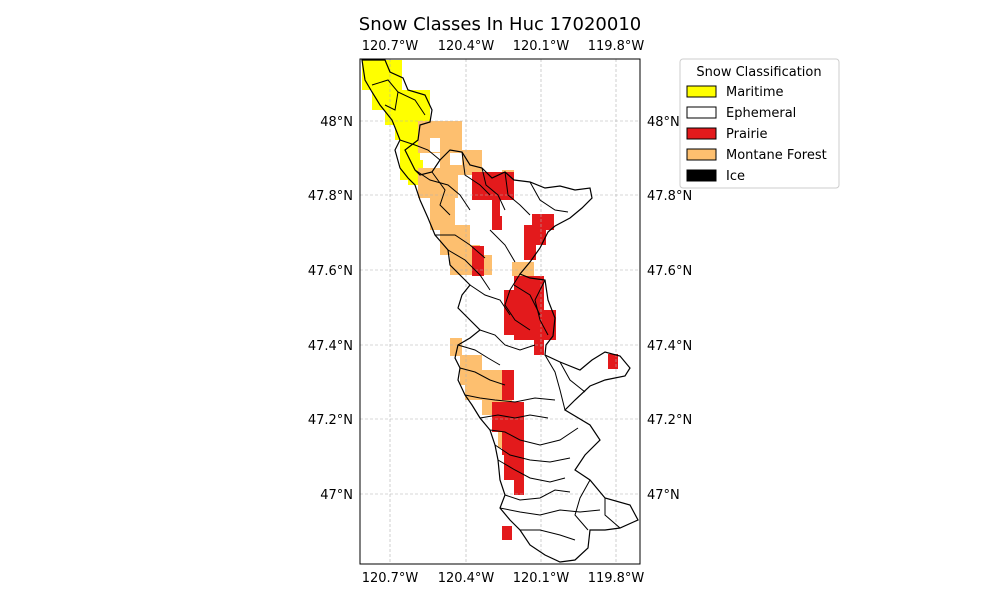 This screenshot has width=1000, height=600. Describe the element at coordinates (500, 24) in the screenshot. I see `map-title: Snow Classes In Huc 17020010` at that location.